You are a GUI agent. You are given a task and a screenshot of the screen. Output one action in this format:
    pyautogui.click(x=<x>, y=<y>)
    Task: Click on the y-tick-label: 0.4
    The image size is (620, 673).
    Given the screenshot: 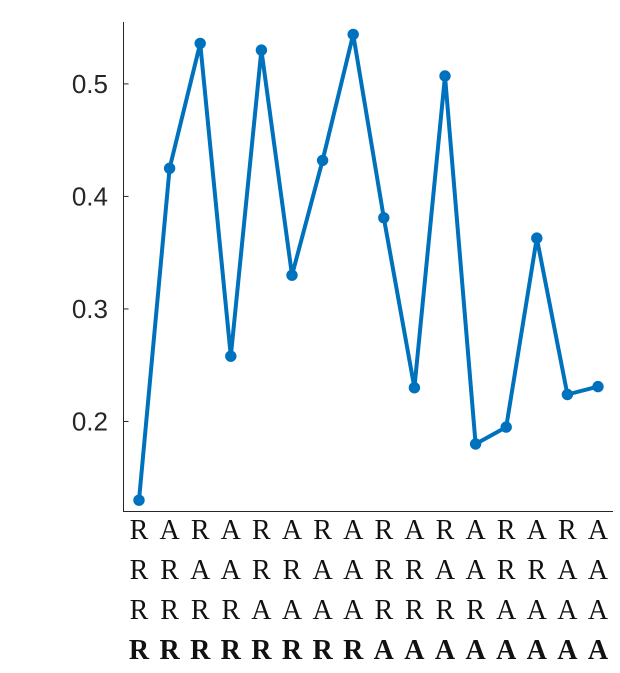 What is the action you would take?
    pyautogui.click(x=90, y=196)
    